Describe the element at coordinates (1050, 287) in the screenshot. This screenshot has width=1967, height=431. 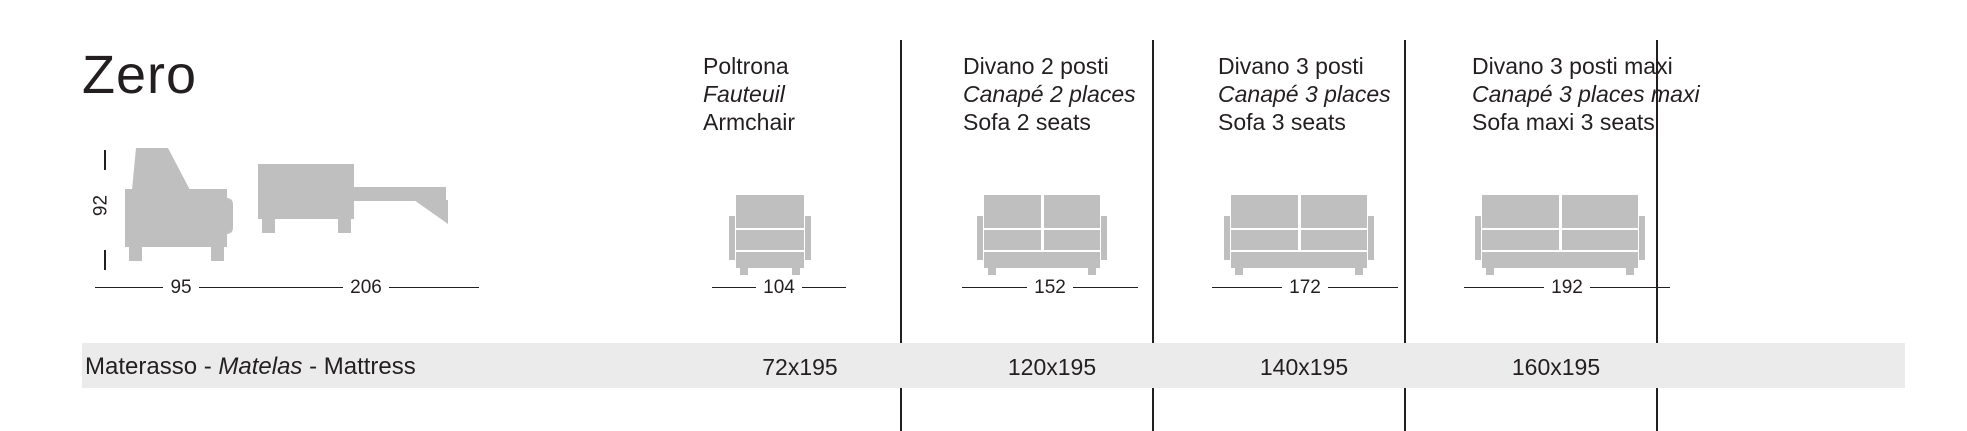
I see `width-dimension-152: 152` at that location.